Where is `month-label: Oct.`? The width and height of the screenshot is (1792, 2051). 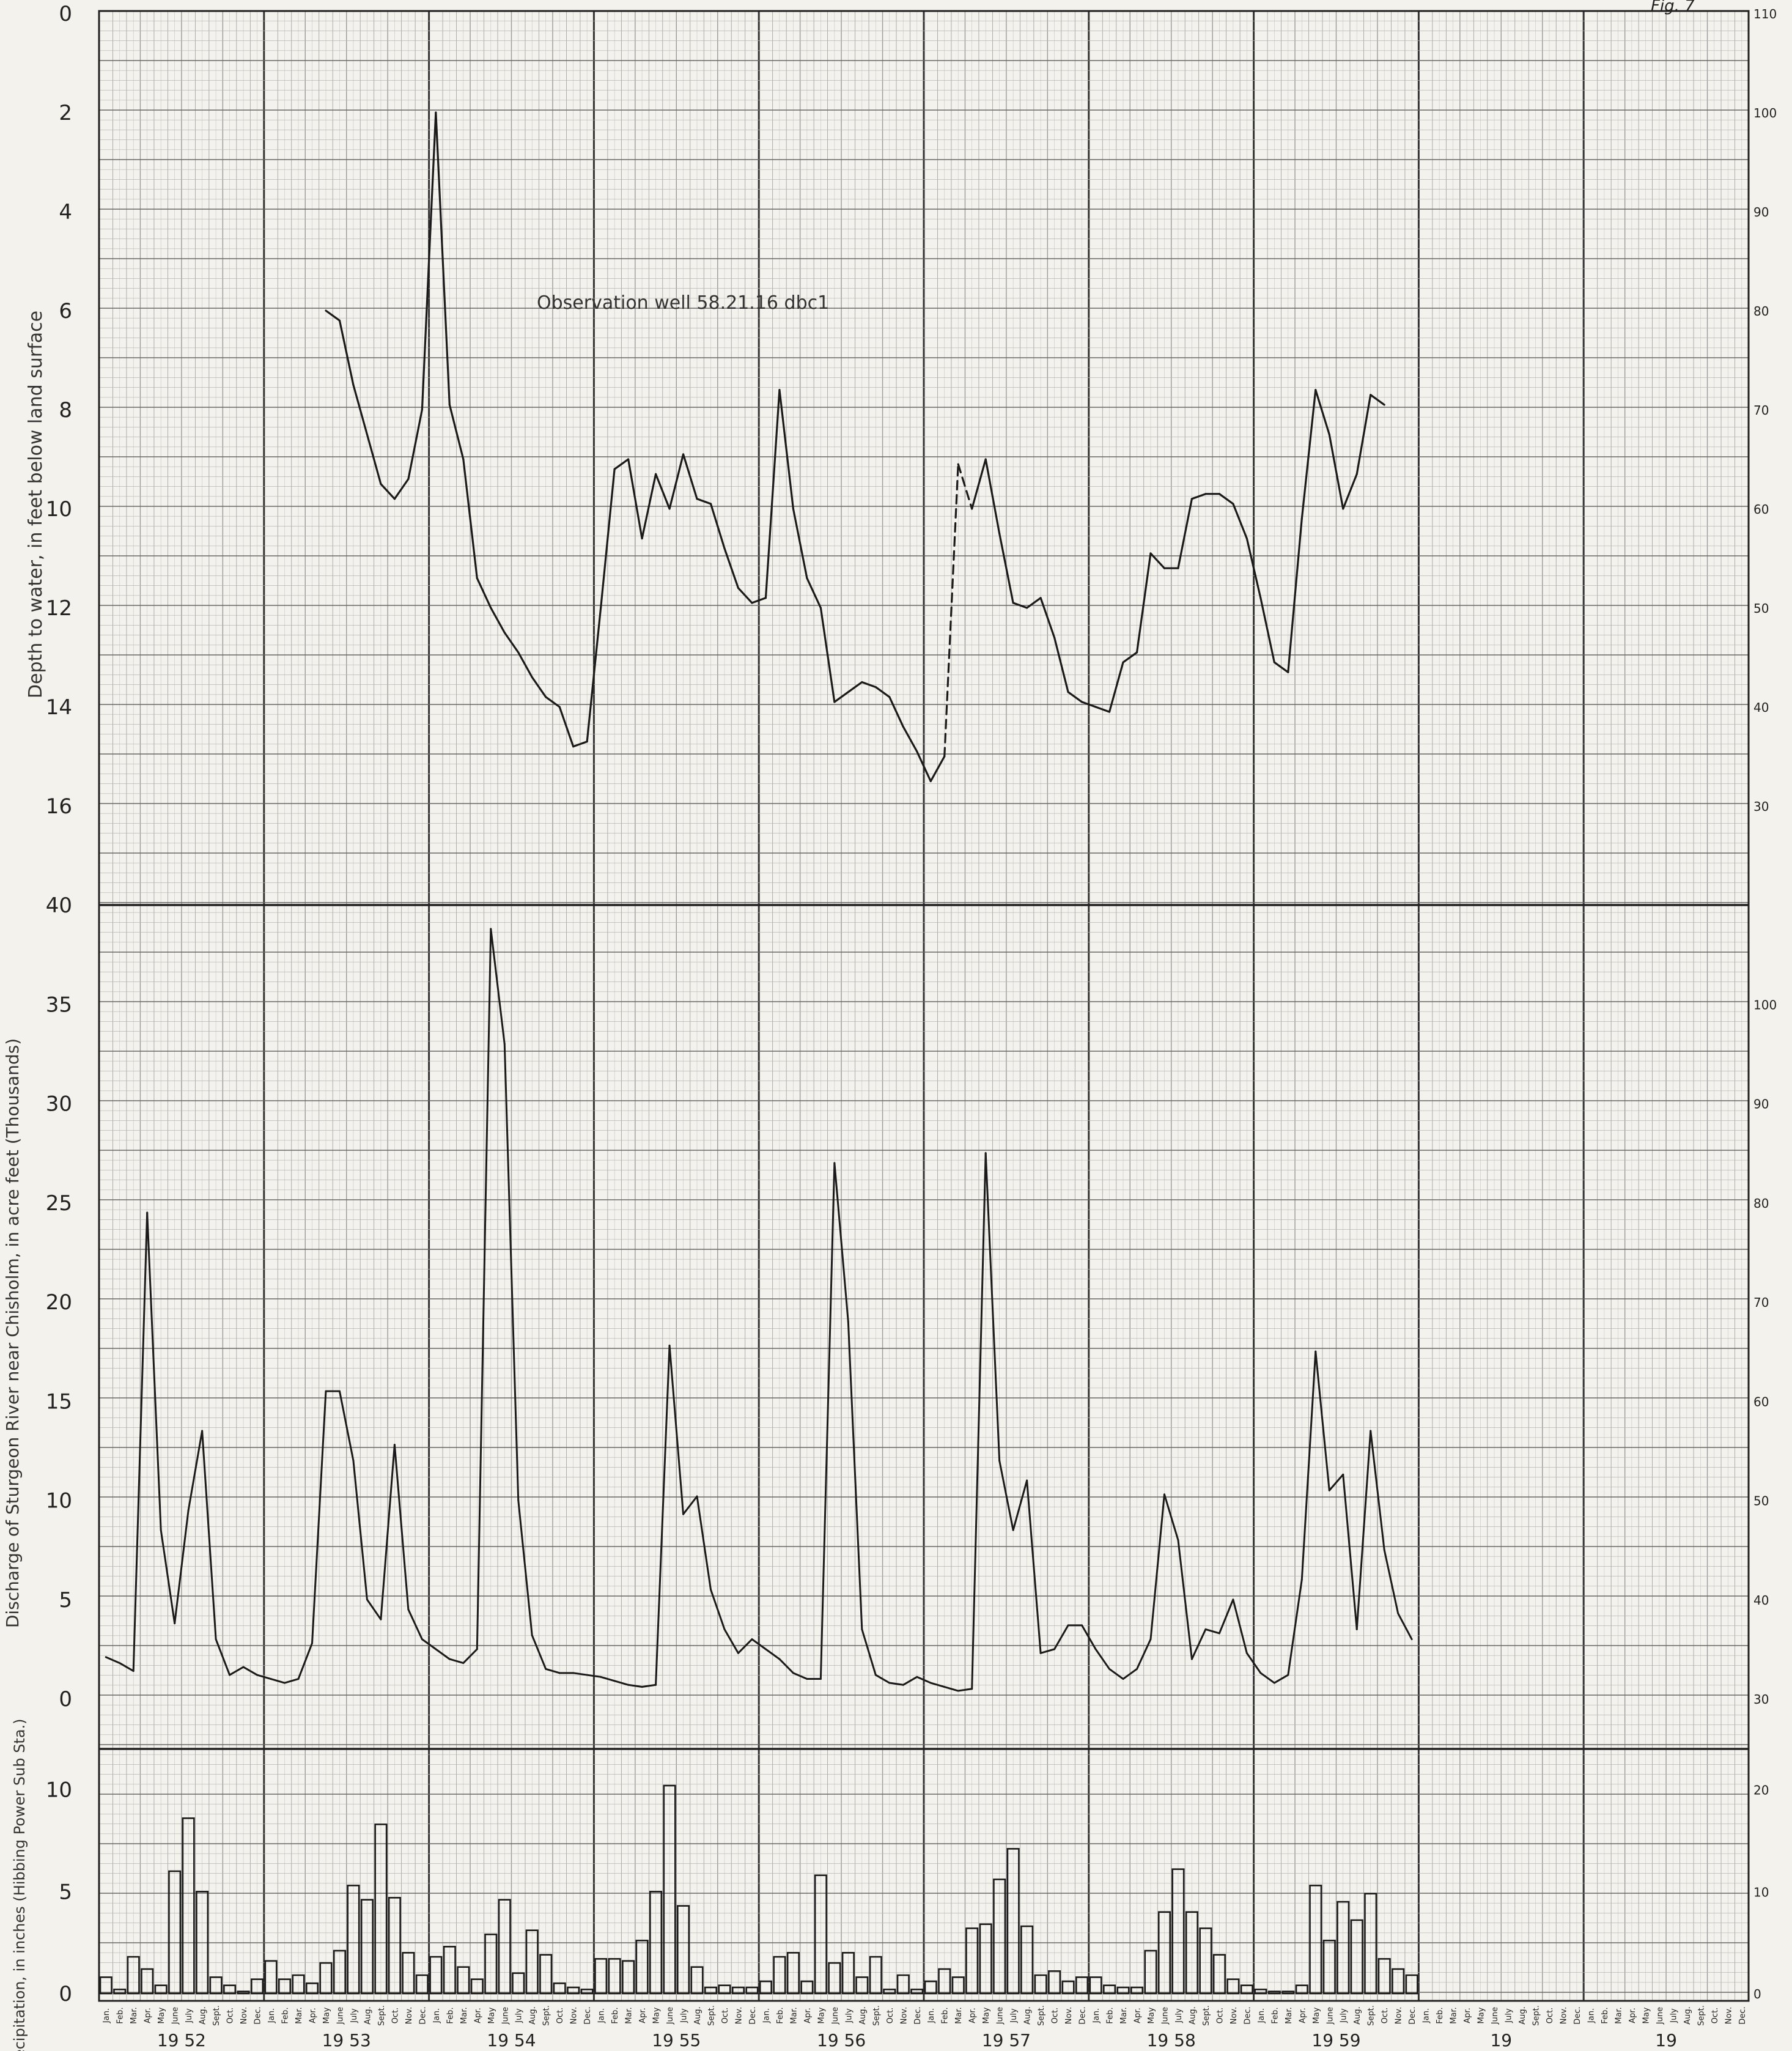 month-label: Oct. is located at coordinates (561, 2016).